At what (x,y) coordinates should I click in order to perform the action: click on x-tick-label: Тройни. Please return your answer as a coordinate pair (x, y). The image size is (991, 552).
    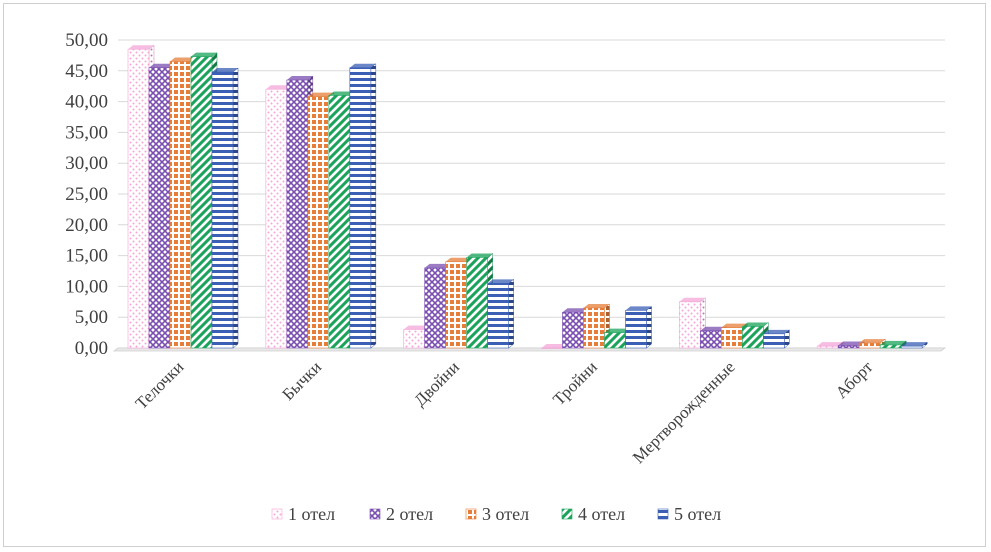
    Looking at the image, I should click on (575, 383).